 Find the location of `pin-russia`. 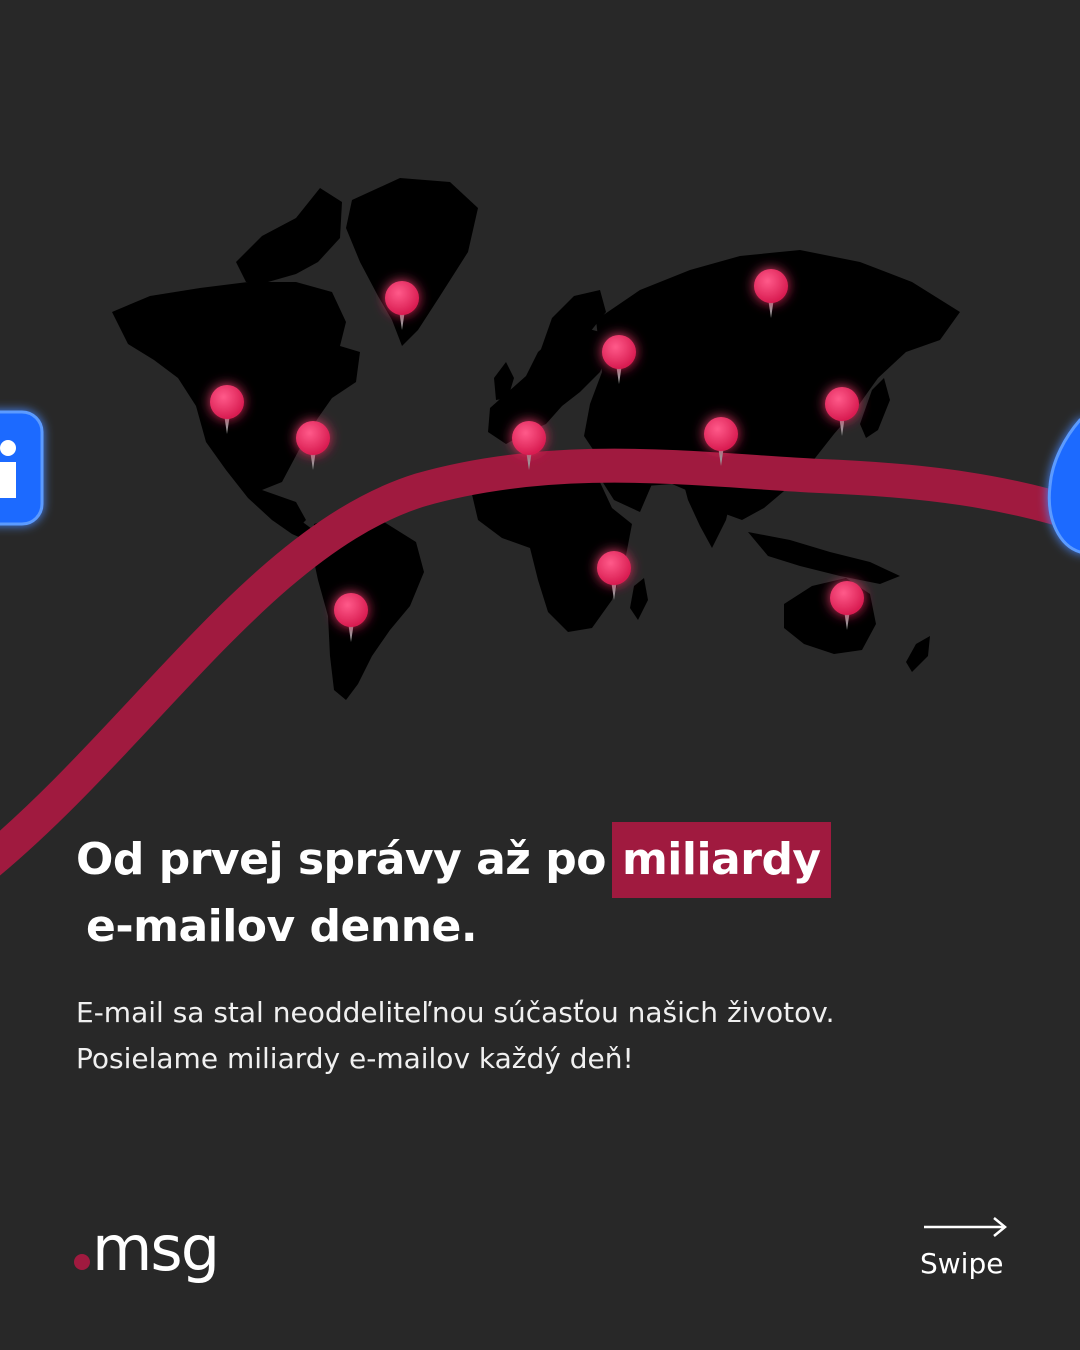

pin-russia is located at coordinates (619, 359).